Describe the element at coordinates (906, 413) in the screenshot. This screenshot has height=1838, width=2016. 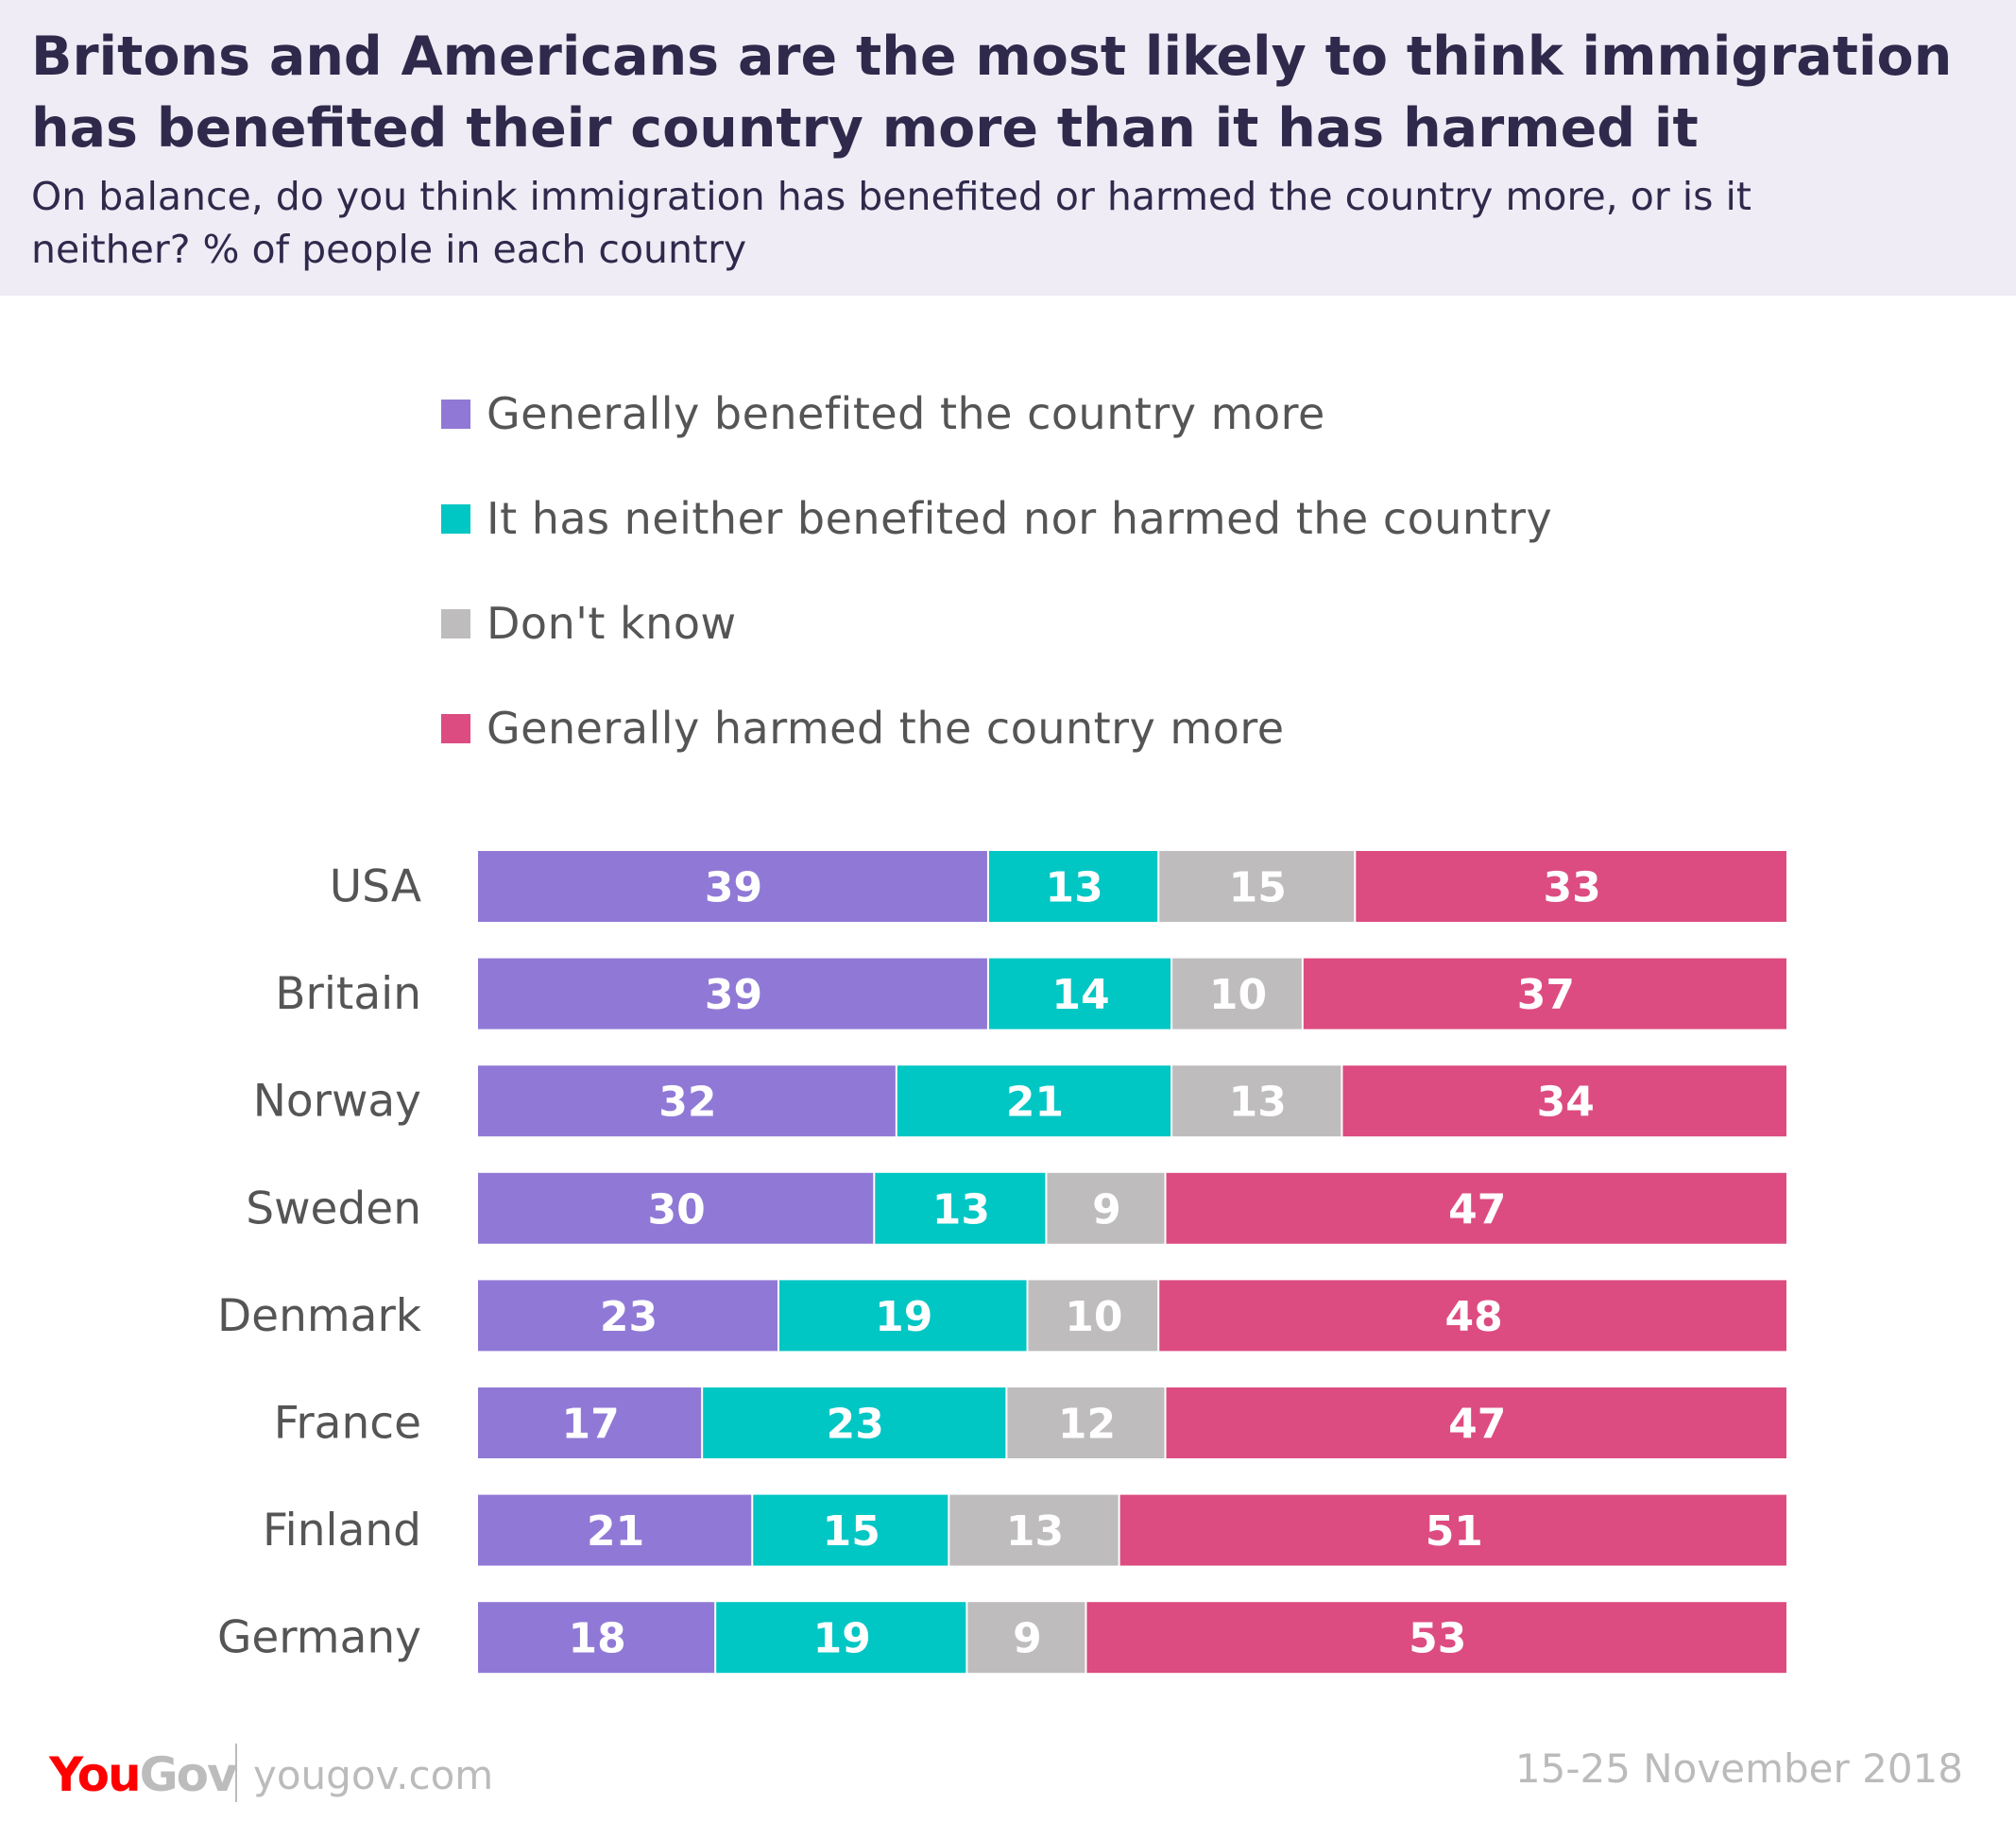
I see `legend-label: Generally benefited the country more` at that location.